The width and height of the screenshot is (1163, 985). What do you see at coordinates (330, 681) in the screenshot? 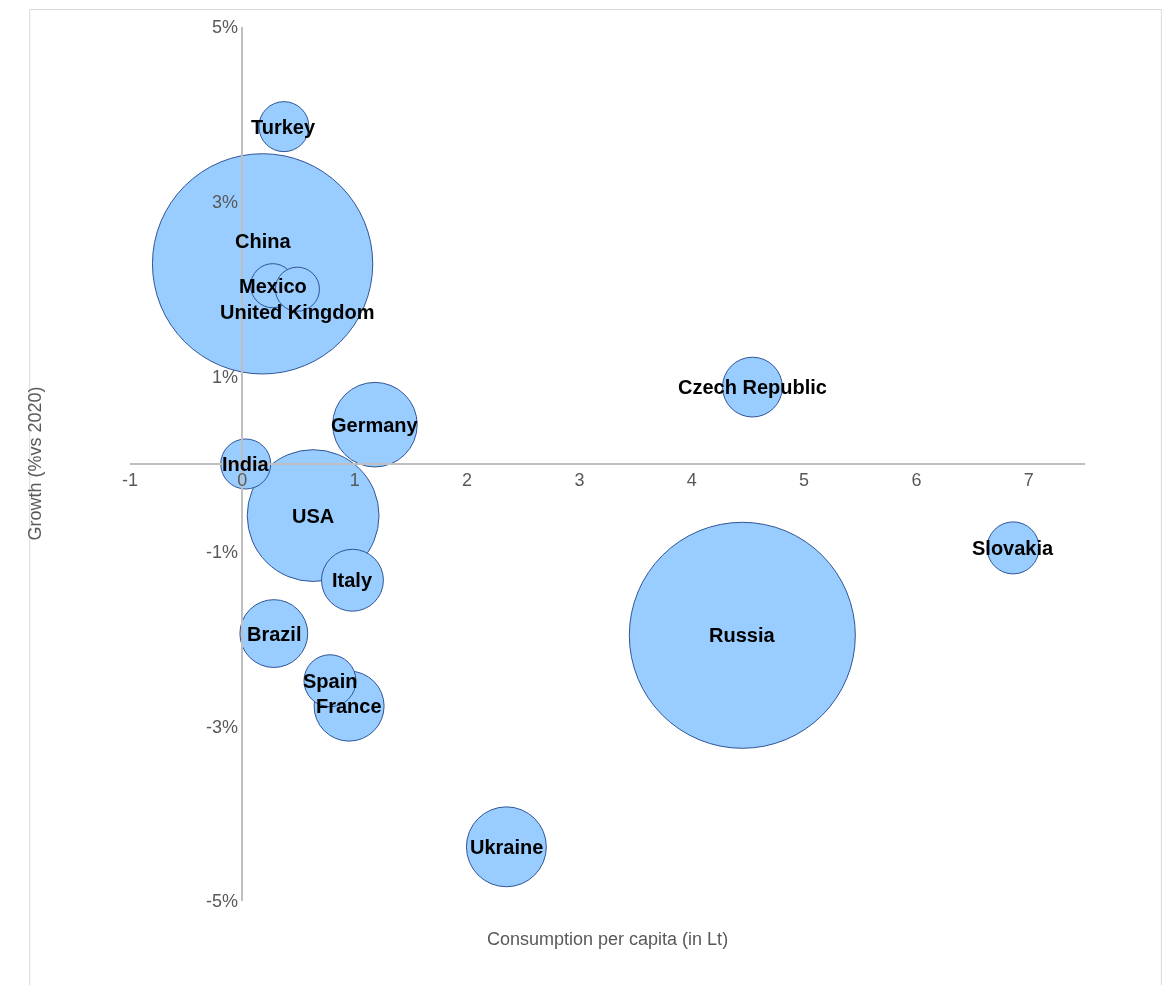
I see `series-label: Spain` at bounding box center [330, 681].